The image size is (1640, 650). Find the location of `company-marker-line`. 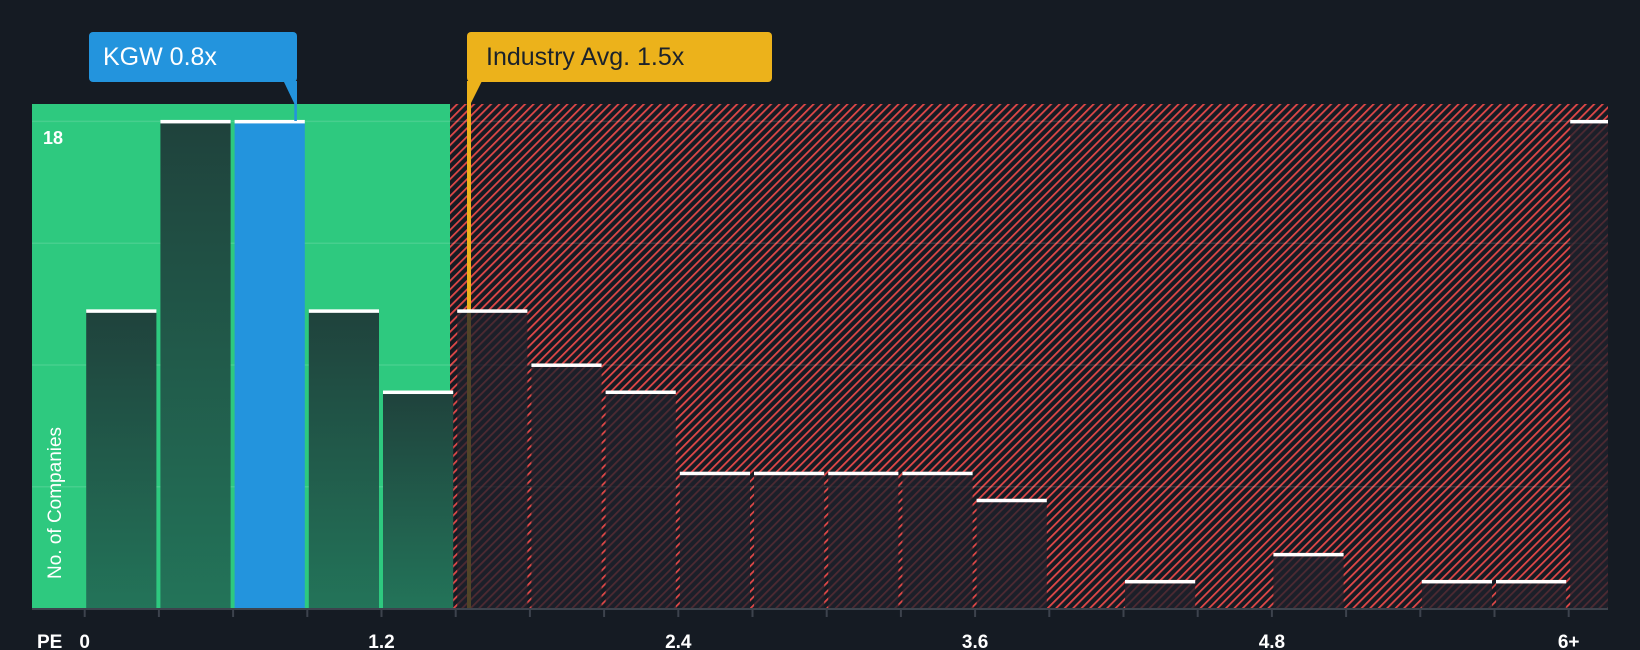

company-marker-line is located at coordinates (295, 110).